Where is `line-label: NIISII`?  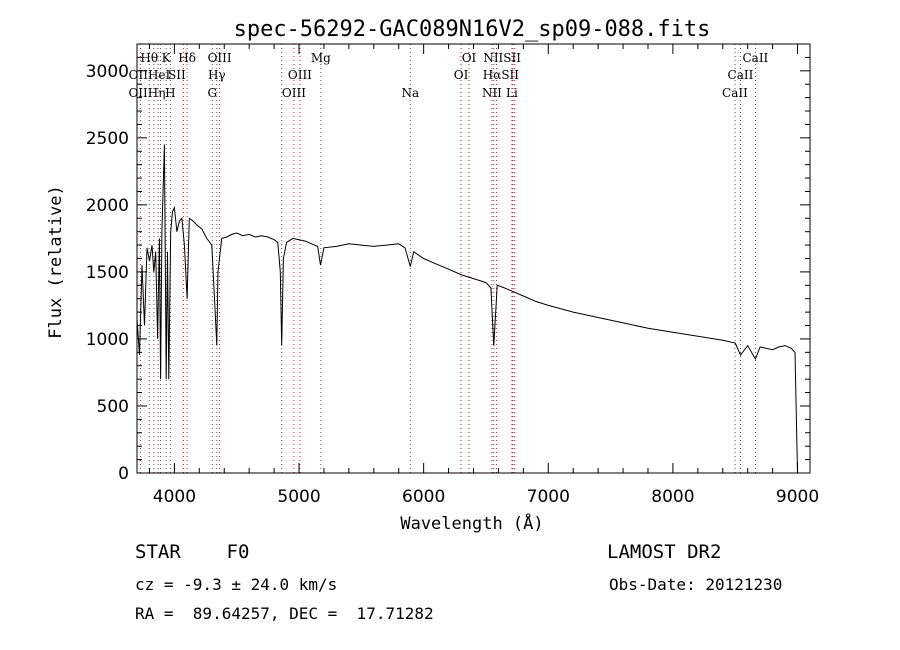 line-label: NIISII is located at coordinates (502, 58).